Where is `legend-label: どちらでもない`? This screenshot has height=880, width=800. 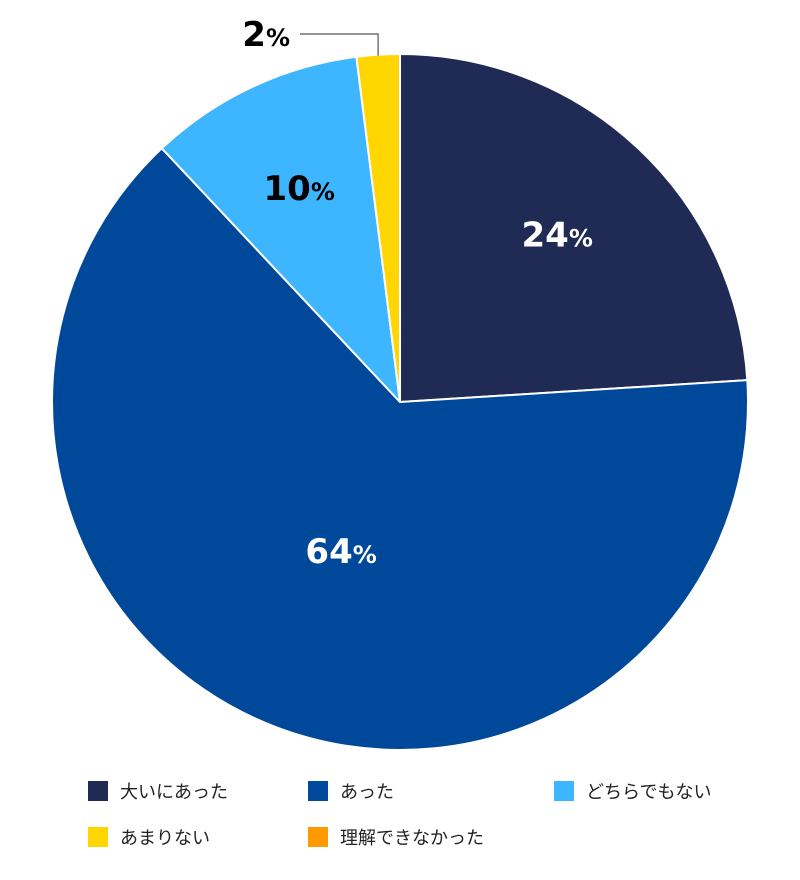
legend-label: どちらでもない is located at coordinates (649, 792).